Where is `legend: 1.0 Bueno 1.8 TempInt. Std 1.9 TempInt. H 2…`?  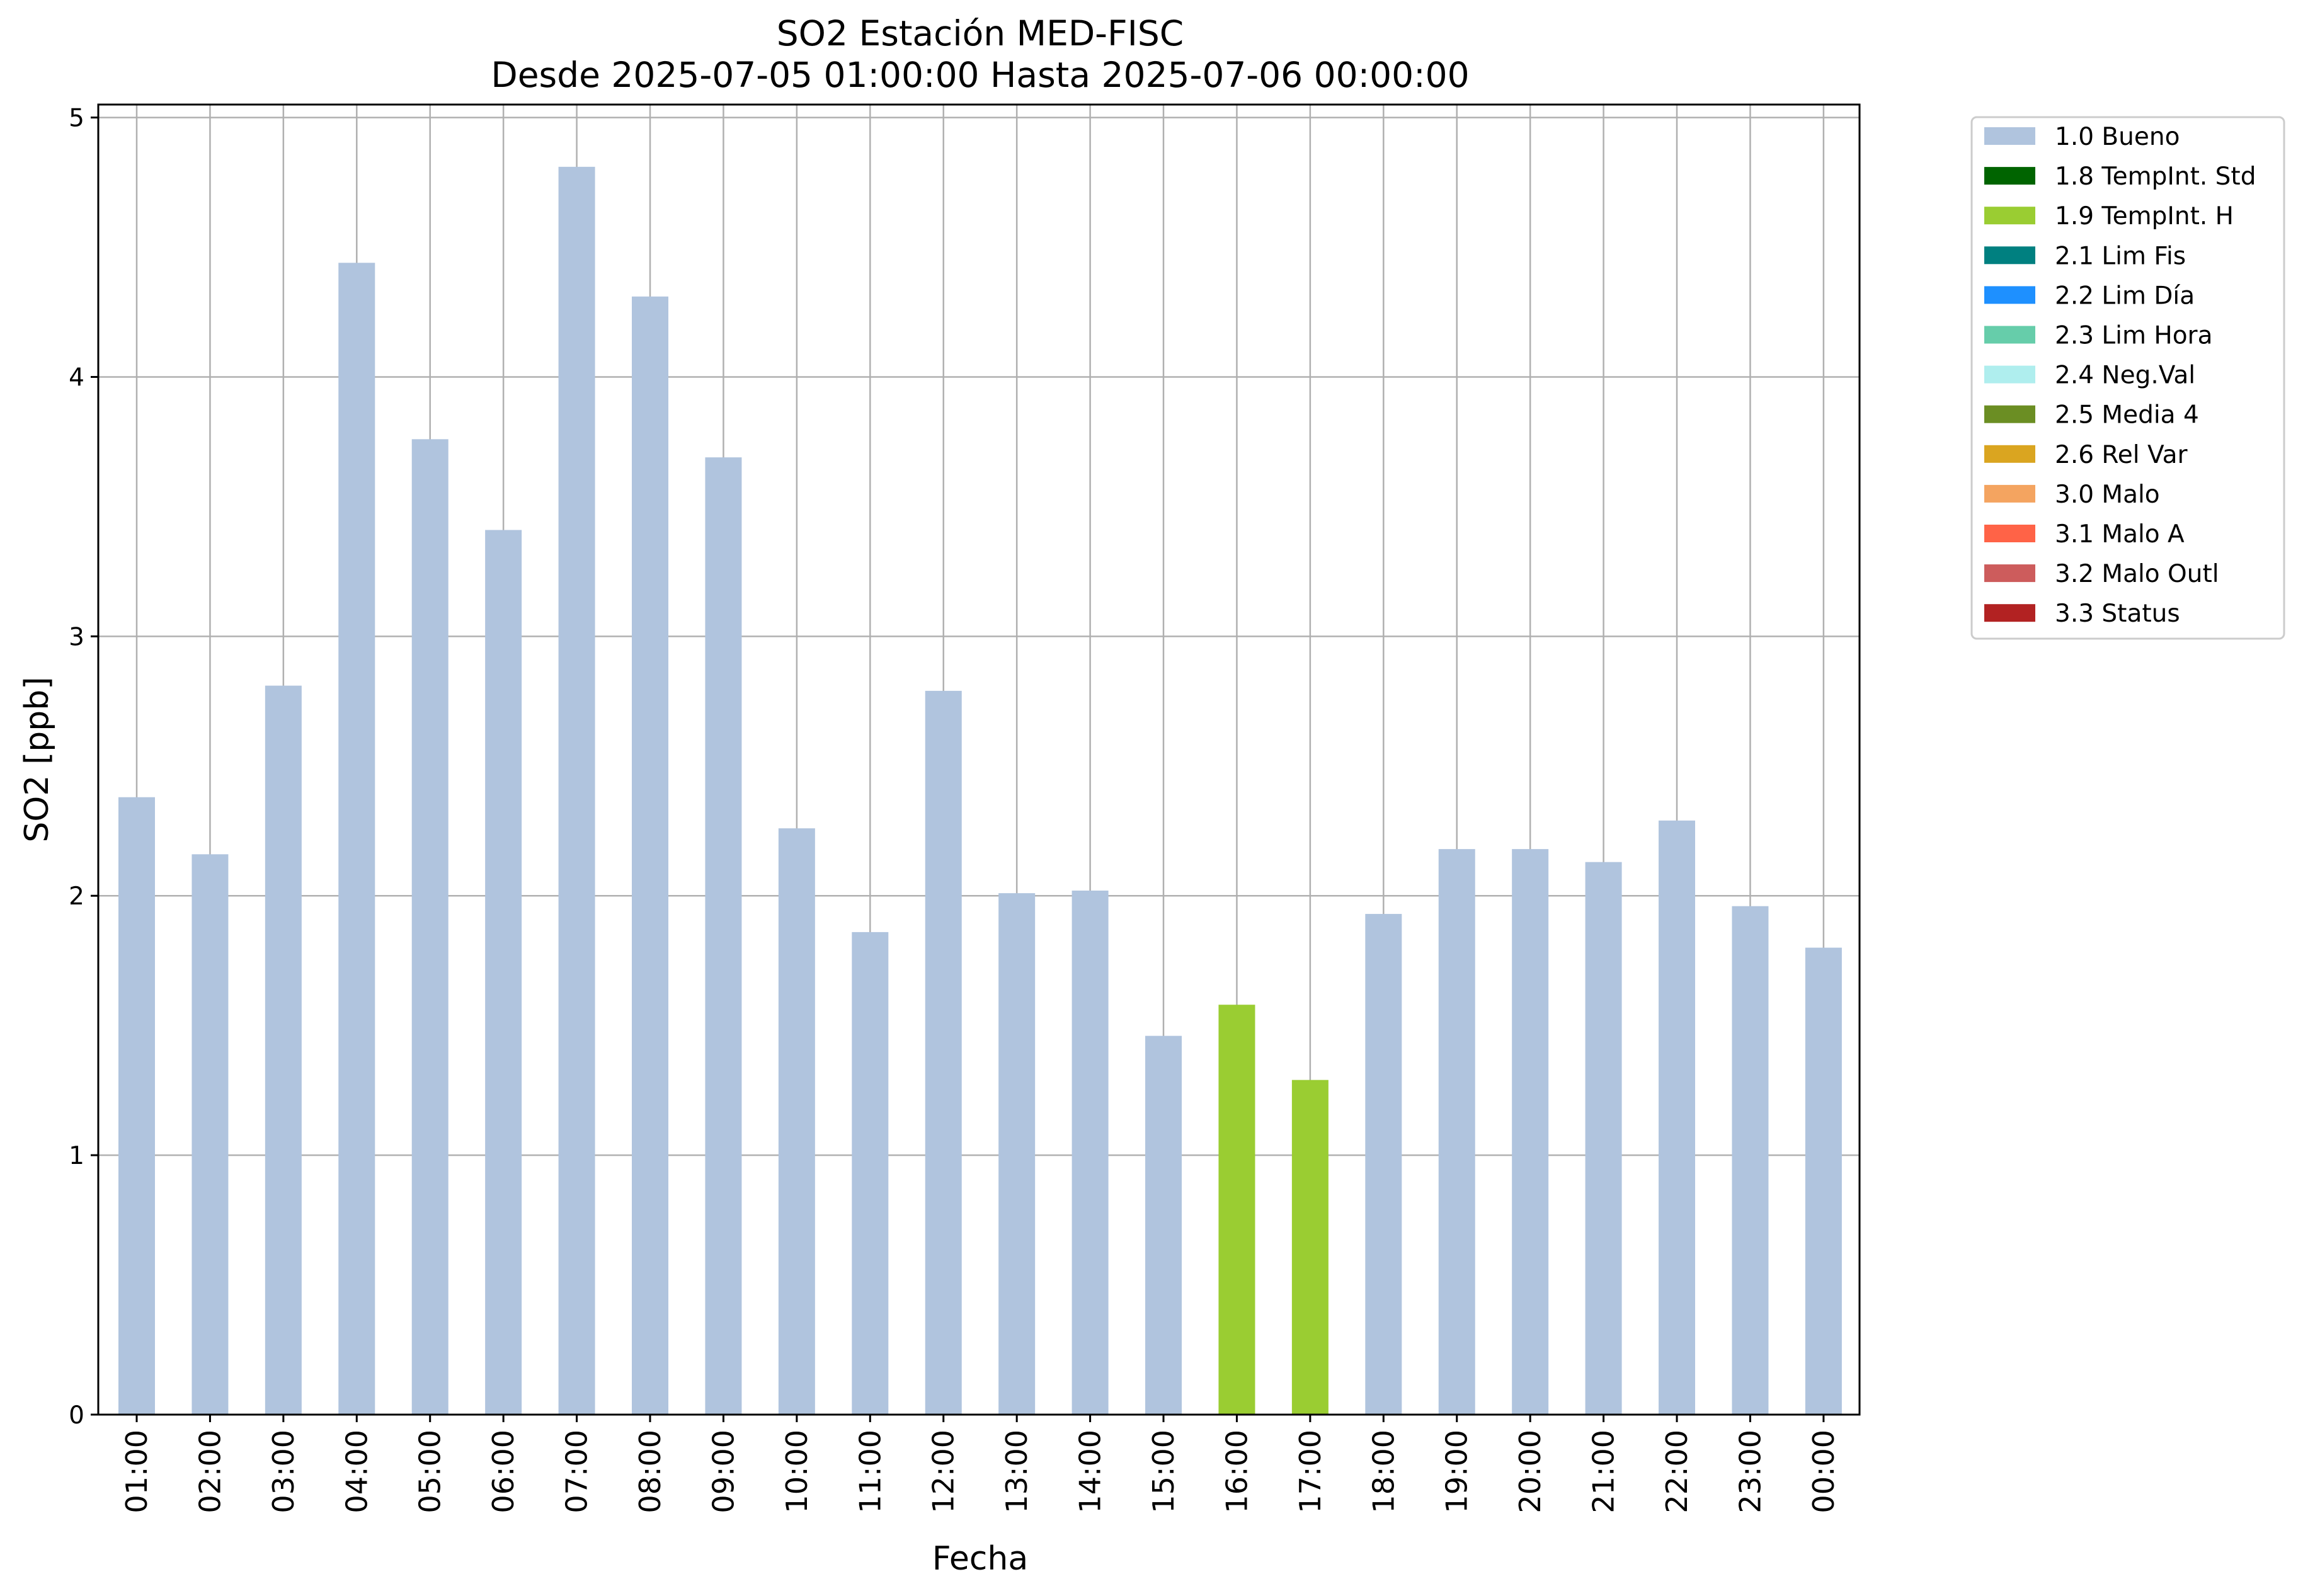 legend: 1.0 Bueno 1.8 TempInt. Std 1.9 TempInt. H 2… is located at coordinates (2127, 378).